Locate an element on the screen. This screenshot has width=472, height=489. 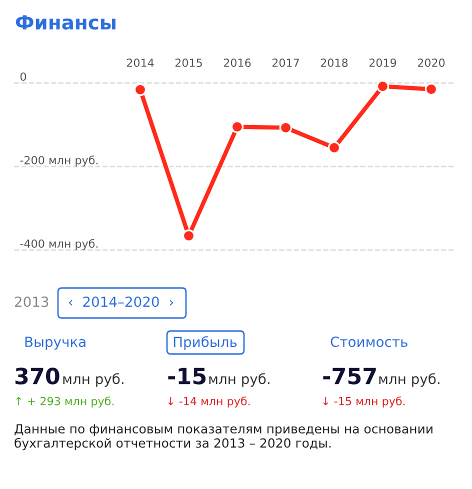
text: 370 is located at coordinates (37, 376).